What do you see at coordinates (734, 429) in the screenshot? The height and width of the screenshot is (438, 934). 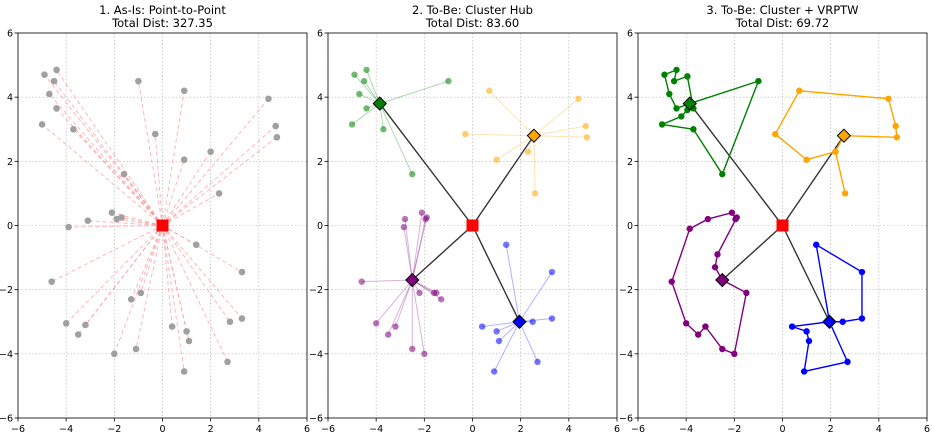 I see `x-tick-label: −2` at bounding box center [734, 429].